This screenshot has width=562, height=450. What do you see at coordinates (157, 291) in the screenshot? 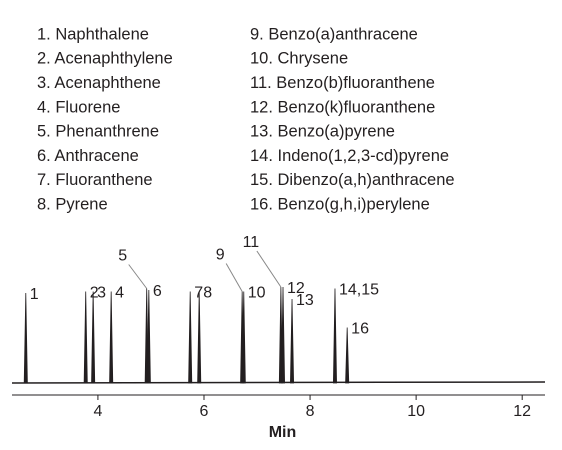
I see `peak-label: 6` at bounding box center [157, 291].